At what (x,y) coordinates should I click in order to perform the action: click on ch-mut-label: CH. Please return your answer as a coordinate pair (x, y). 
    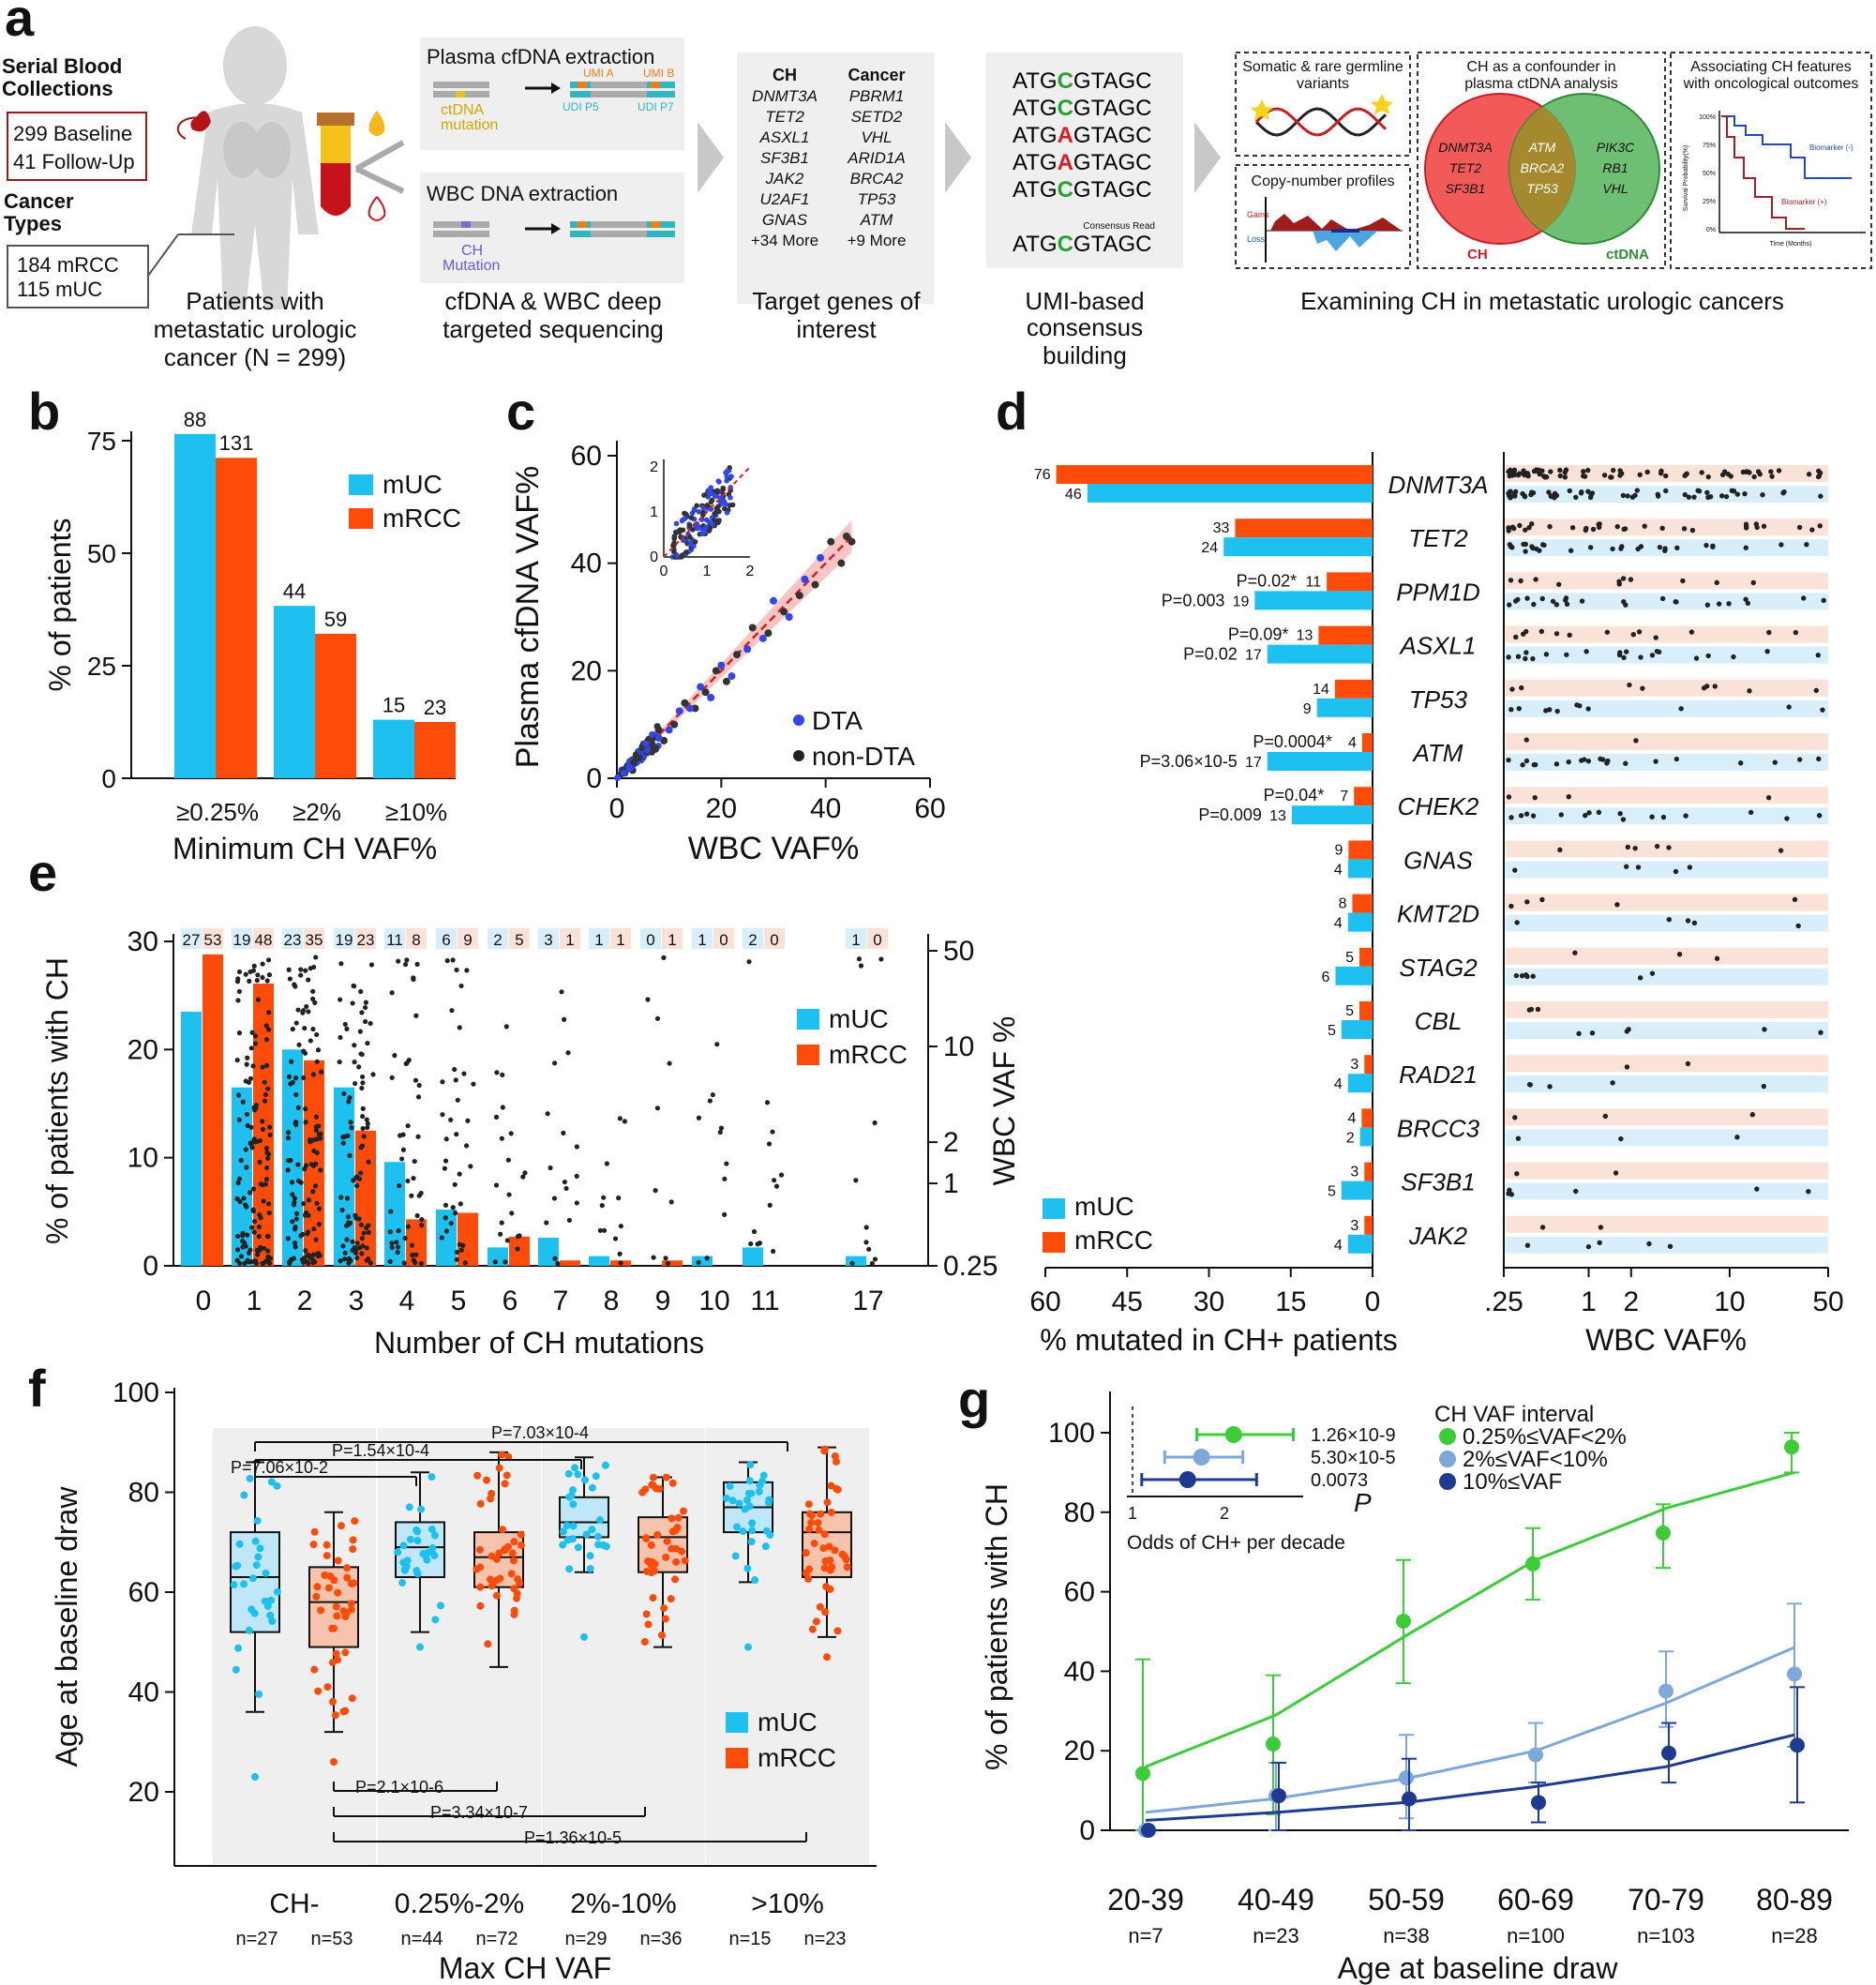
    Looking at the image, I should click on (472, 251).